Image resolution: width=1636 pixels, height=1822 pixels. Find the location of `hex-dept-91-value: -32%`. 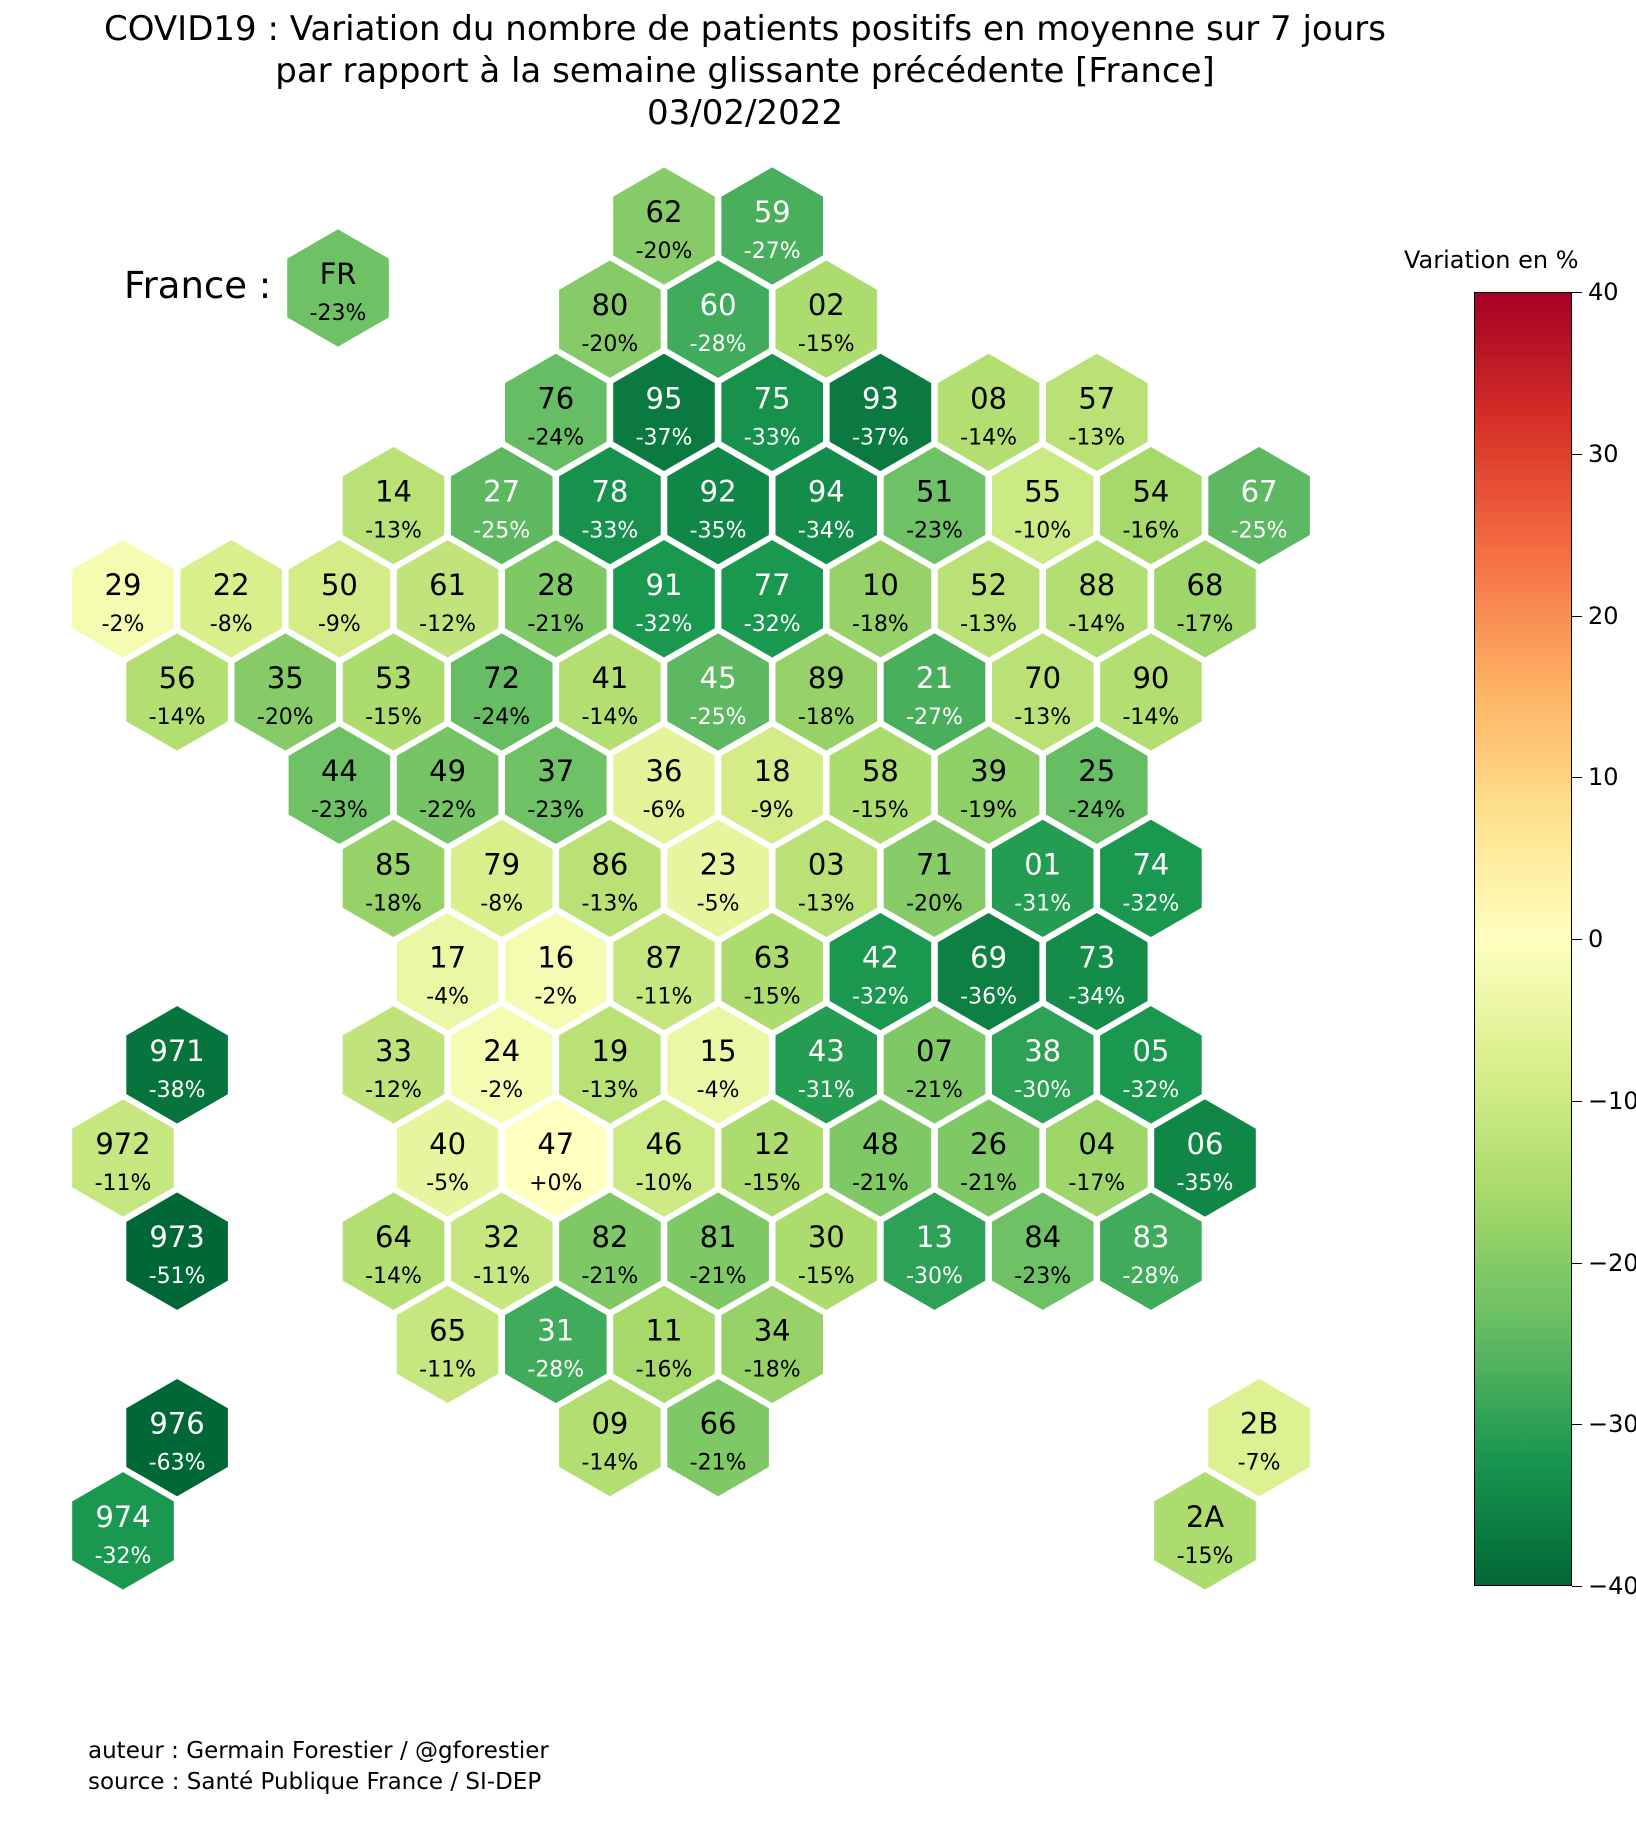

hex-dept-91-value: -32% is located at coordinates (664, 624).